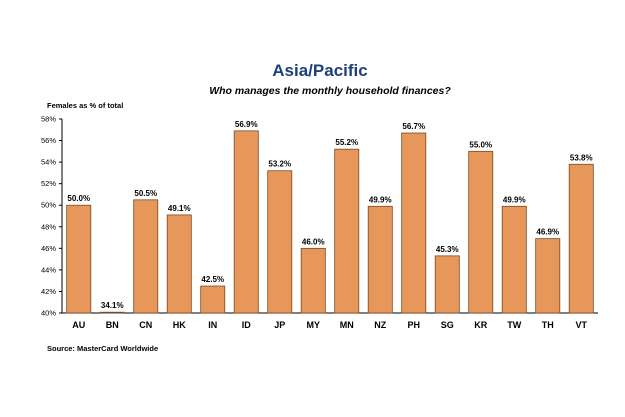  I want to click on x-tick-label: IN, so click(212, 325).